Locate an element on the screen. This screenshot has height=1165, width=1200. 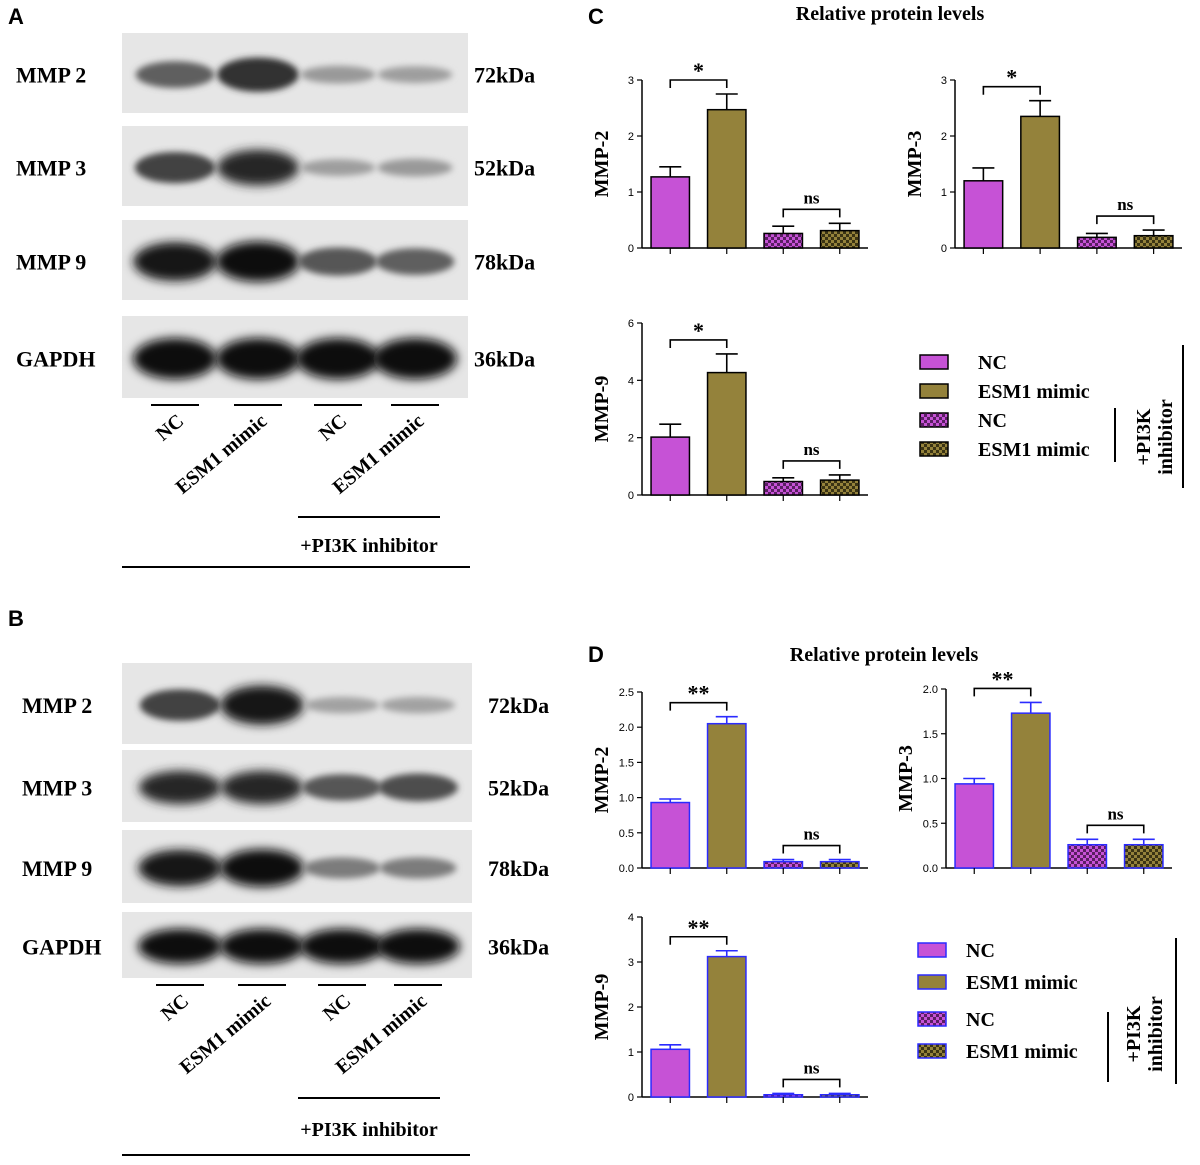
legend-c: NC ESM1 mimic NC ESM1 mimic +PI3Kinhibitor is located at coordinates (1051, 416).